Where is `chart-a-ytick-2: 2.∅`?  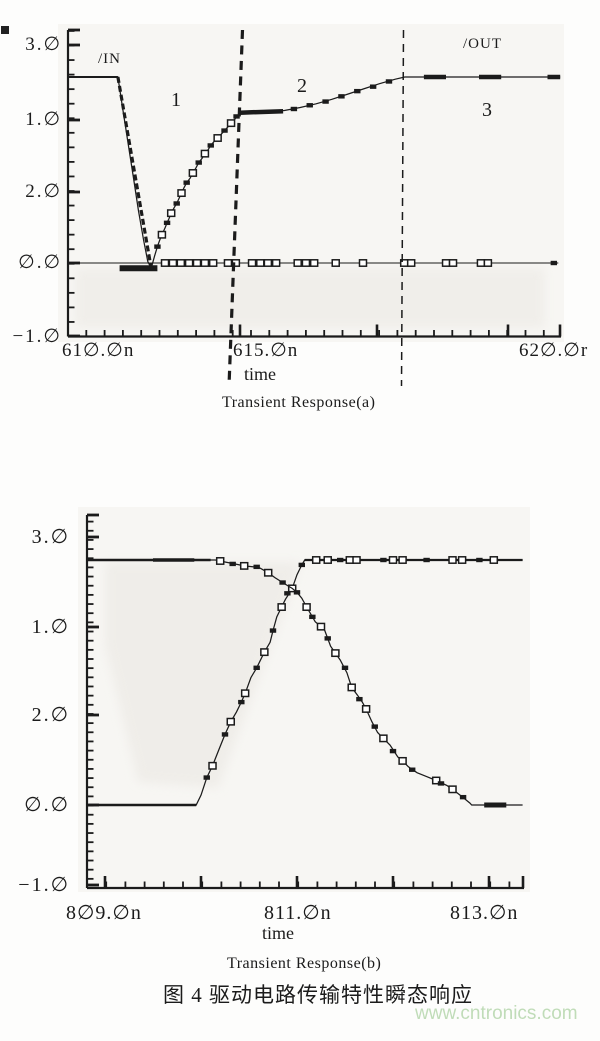 chart-a-ytick-2: 2.∅ is located at coordinates (43, 191).